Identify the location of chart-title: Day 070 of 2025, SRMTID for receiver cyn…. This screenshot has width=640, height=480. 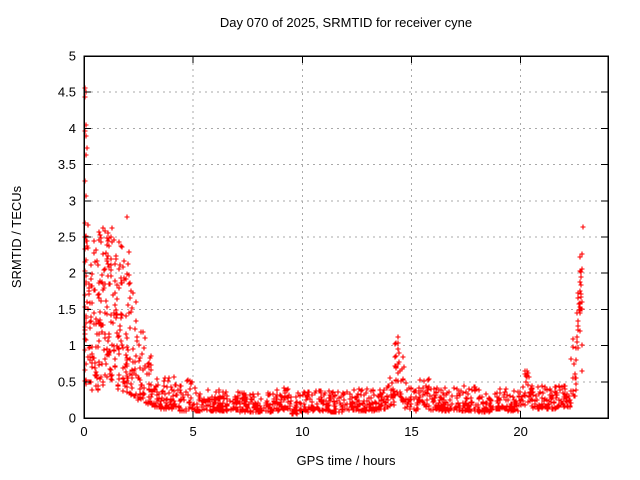
(346, 22).